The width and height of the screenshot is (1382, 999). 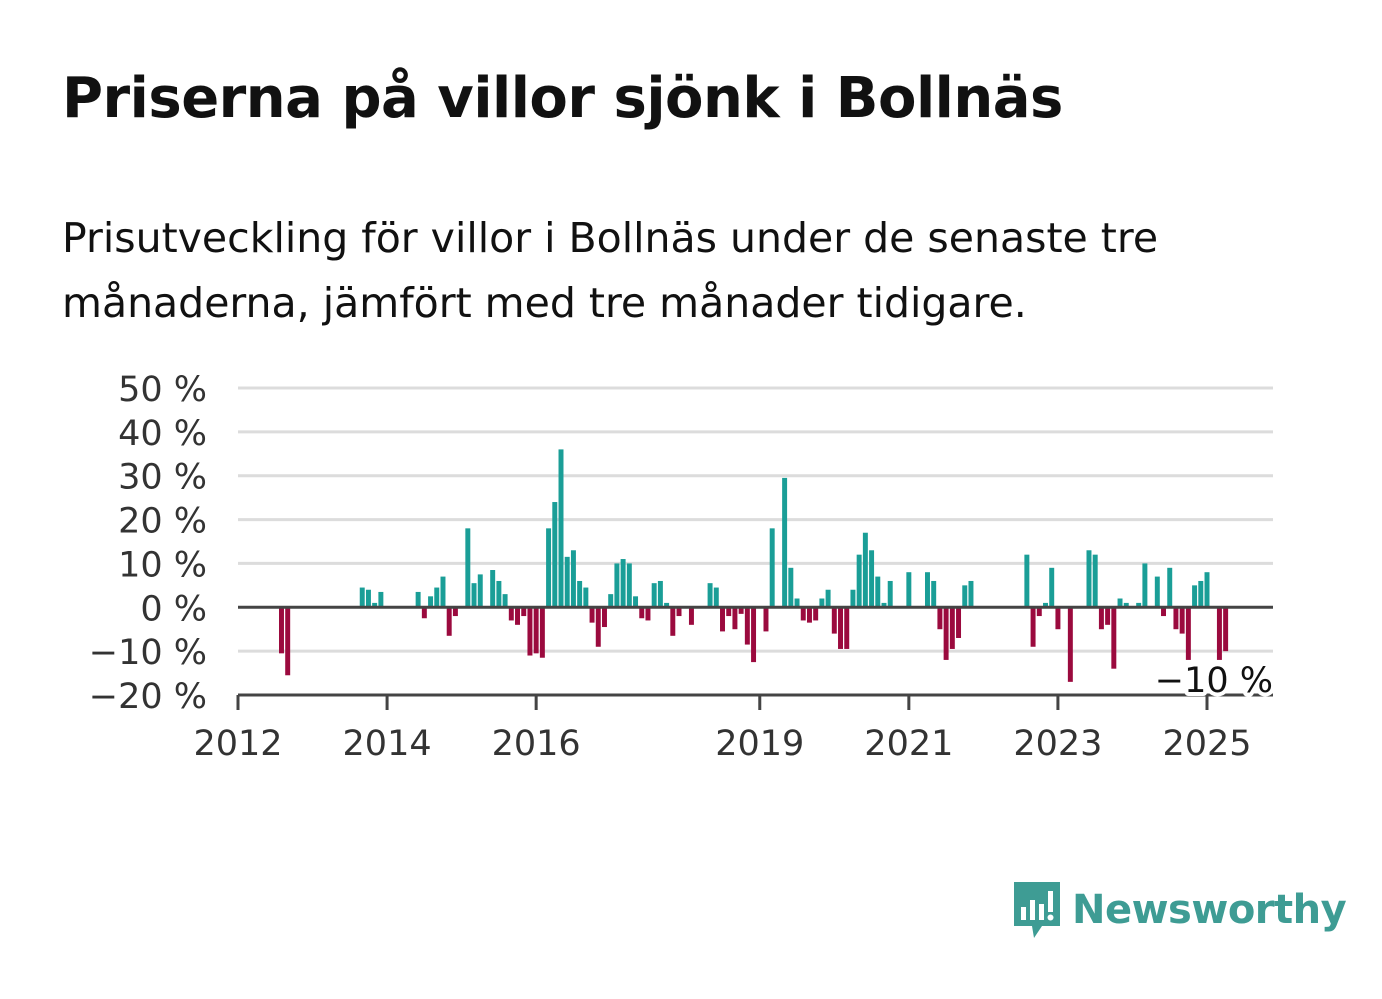 I want to click on last-value-label: −10 %, so click(x=1214, y=681).